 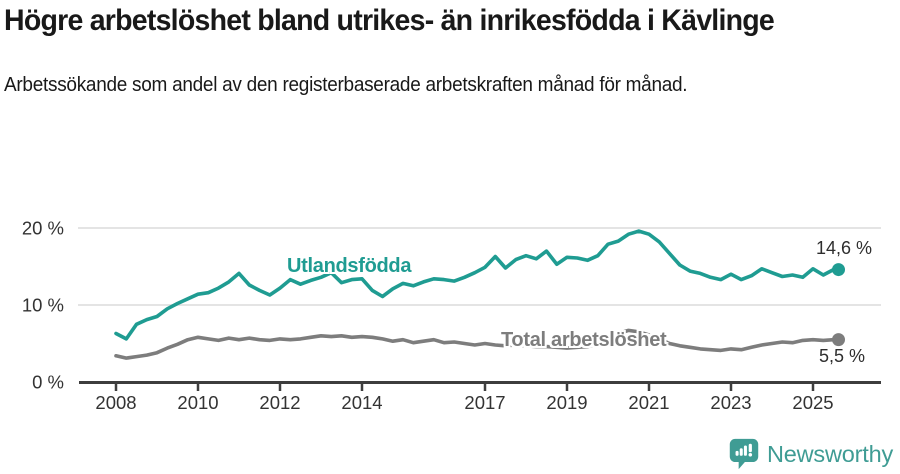 What do you see at coordinates (349, 266) in the screenshot?
I see `series-label-utlandsfodda: Utlandsfödda` at bounding box center [349, 266].